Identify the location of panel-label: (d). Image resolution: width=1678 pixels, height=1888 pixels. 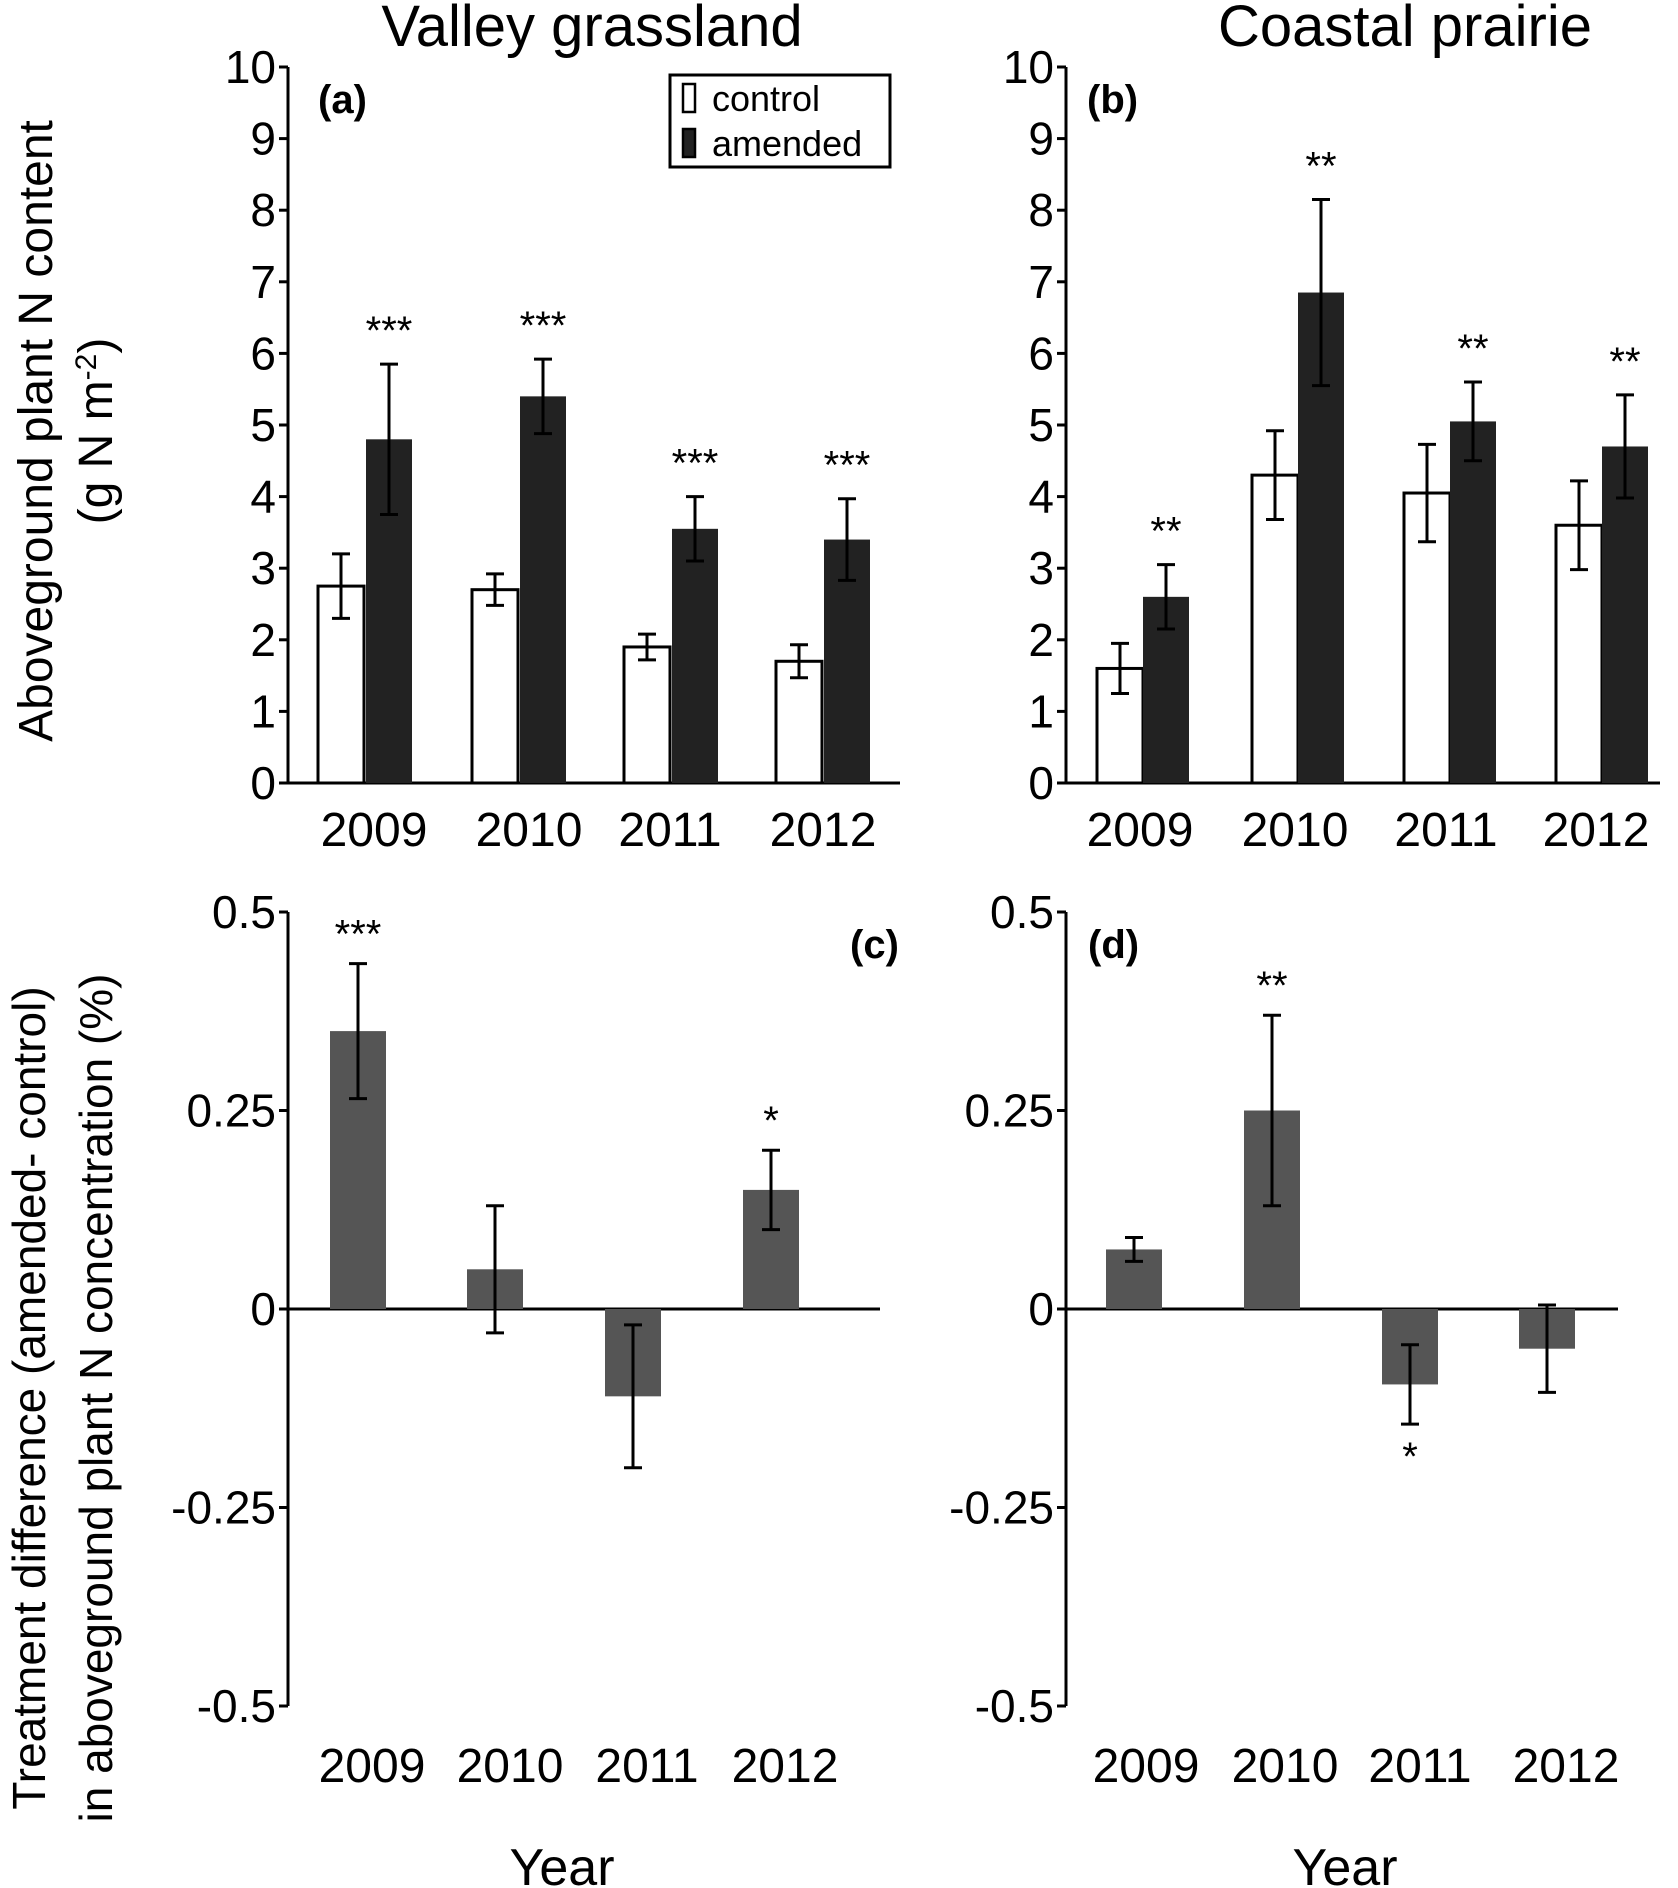
(1113, 945).